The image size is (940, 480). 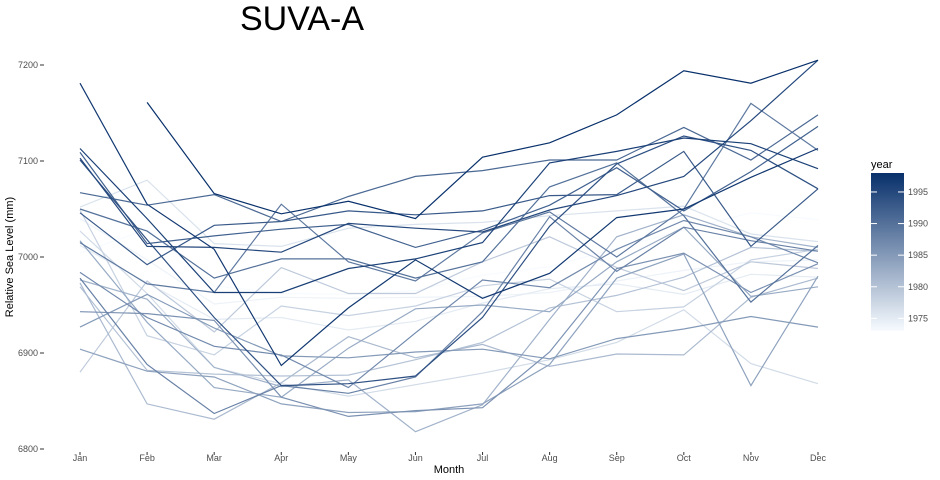 I want to click on x-tick-label: Apr, so click(x=281, y=458).